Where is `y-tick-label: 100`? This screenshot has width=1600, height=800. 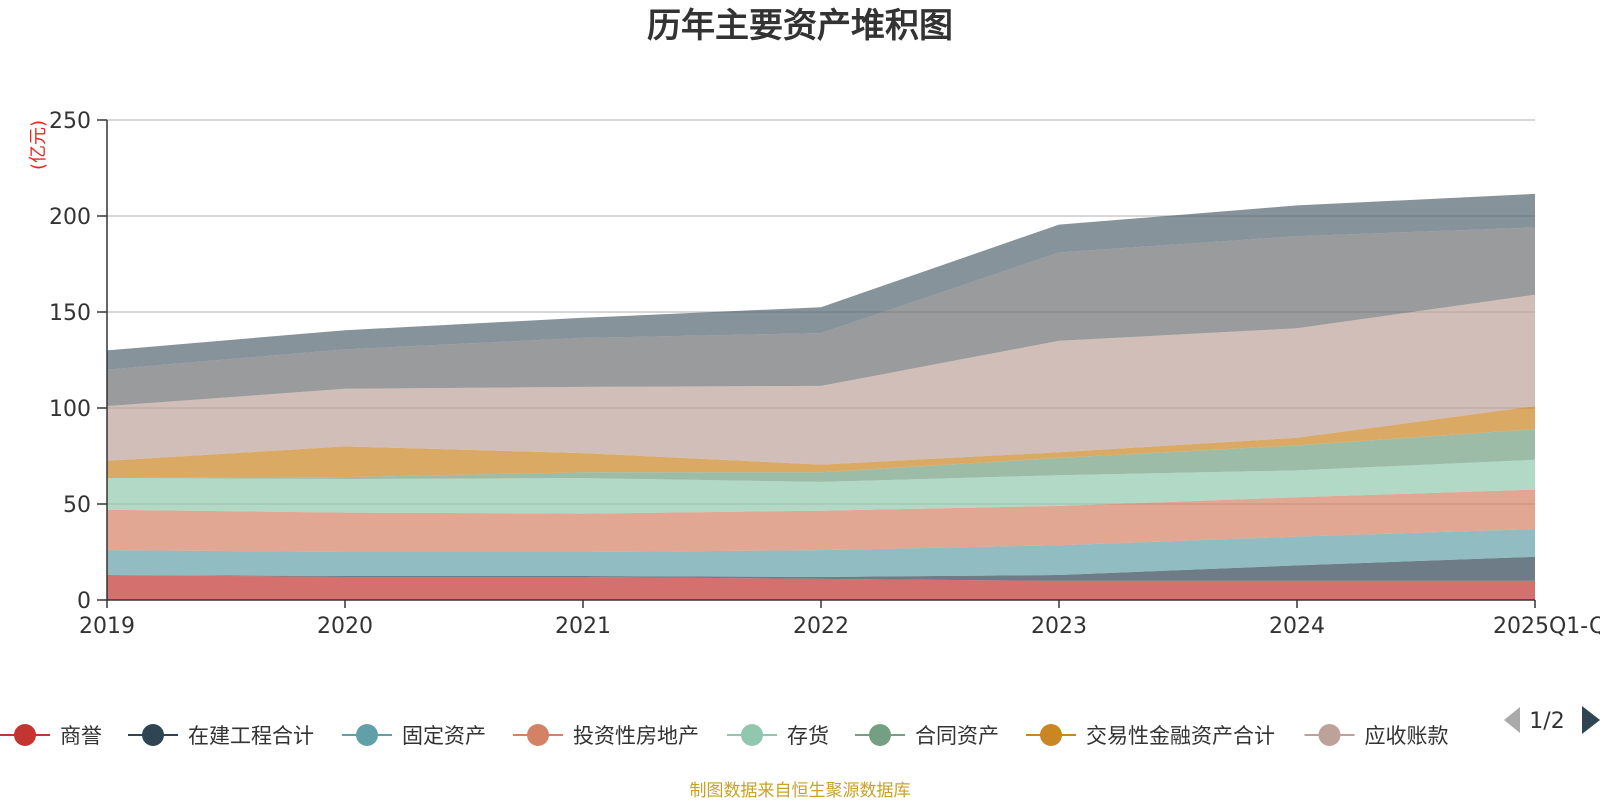
y-tick-label: 100 is located at coordinates (70, 409).